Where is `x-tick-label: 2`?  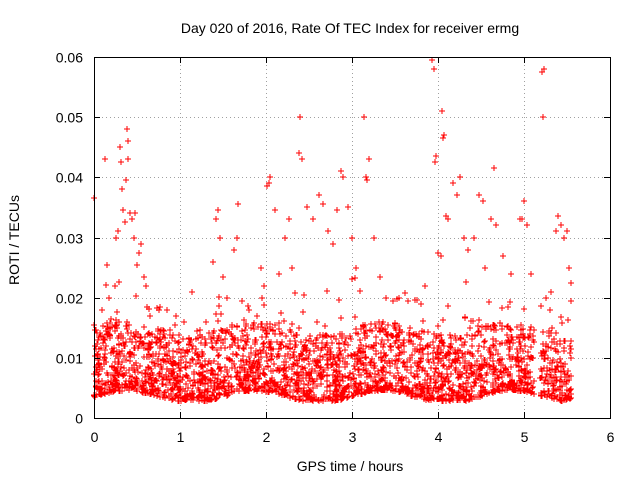
x-tick-label: 2 is located at coordinates (267, 437).